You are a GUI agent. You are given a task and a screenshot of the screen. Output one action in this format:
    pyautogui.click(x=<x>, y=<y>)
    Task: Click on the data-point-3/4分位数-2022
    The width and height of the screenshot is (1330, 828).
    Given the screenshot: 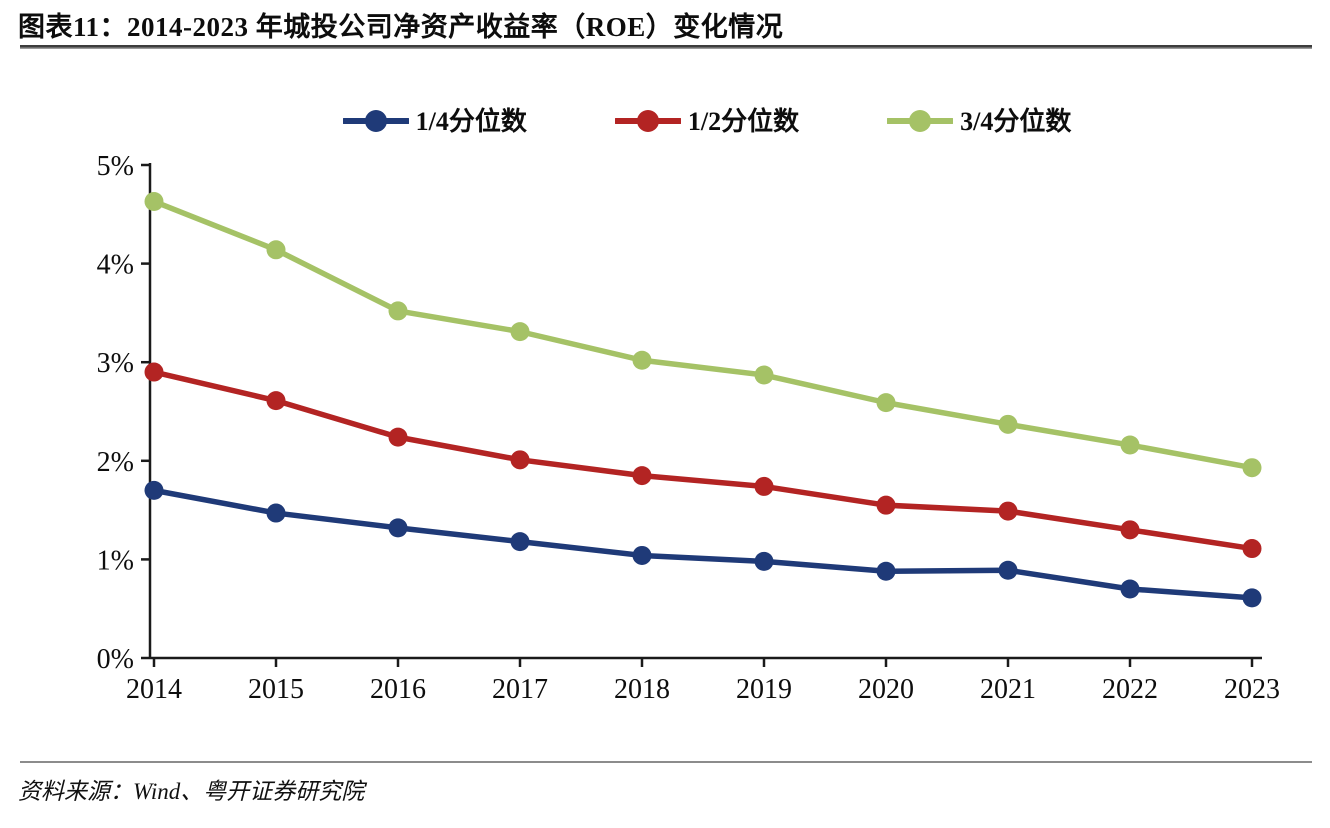 What is the action you would take?
    pyautogui.click(x=1130, y=445)
    